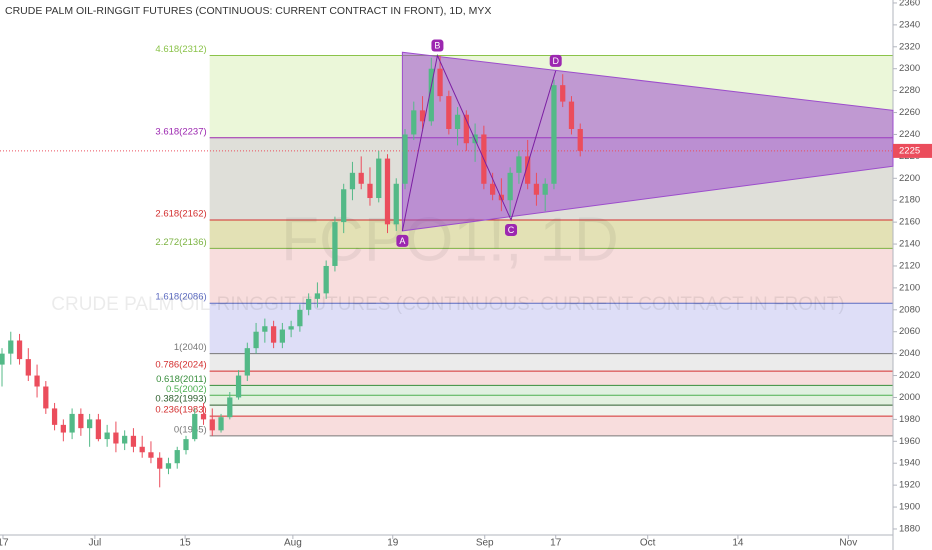  What do you see at coordinates (94, 543) in the screenshot?
I see `x-tick-label: Jul` at bounding box center [94, 543].